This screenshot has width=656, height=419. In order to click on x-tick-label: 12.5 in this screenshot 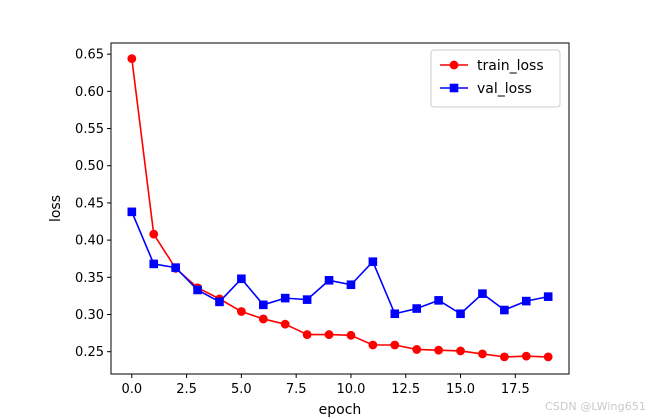, I will do `click(405, 389)`.